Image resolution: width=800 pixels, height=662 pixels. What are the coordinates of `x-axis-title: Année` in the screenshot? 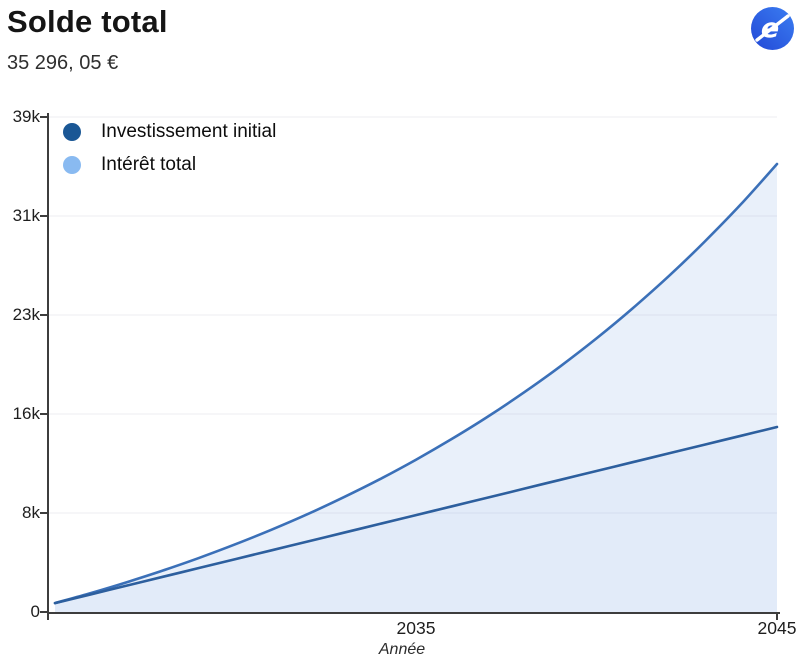 It's located at (402, 649).